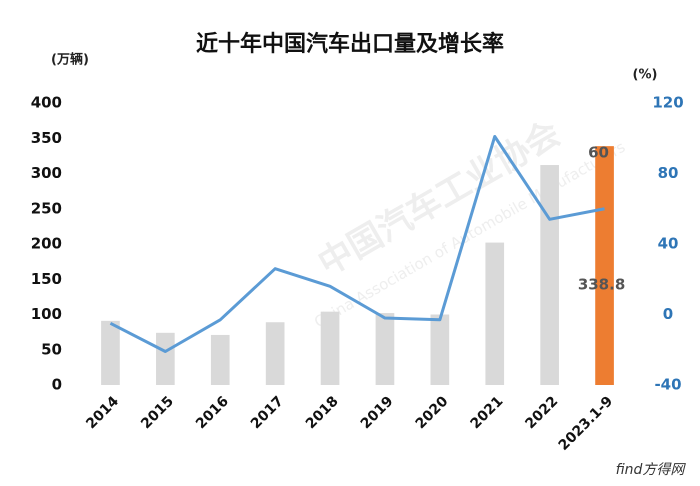 This screenshot has height=486, width=700. I want to click on y-tick-label: 200, so click(46, 244).